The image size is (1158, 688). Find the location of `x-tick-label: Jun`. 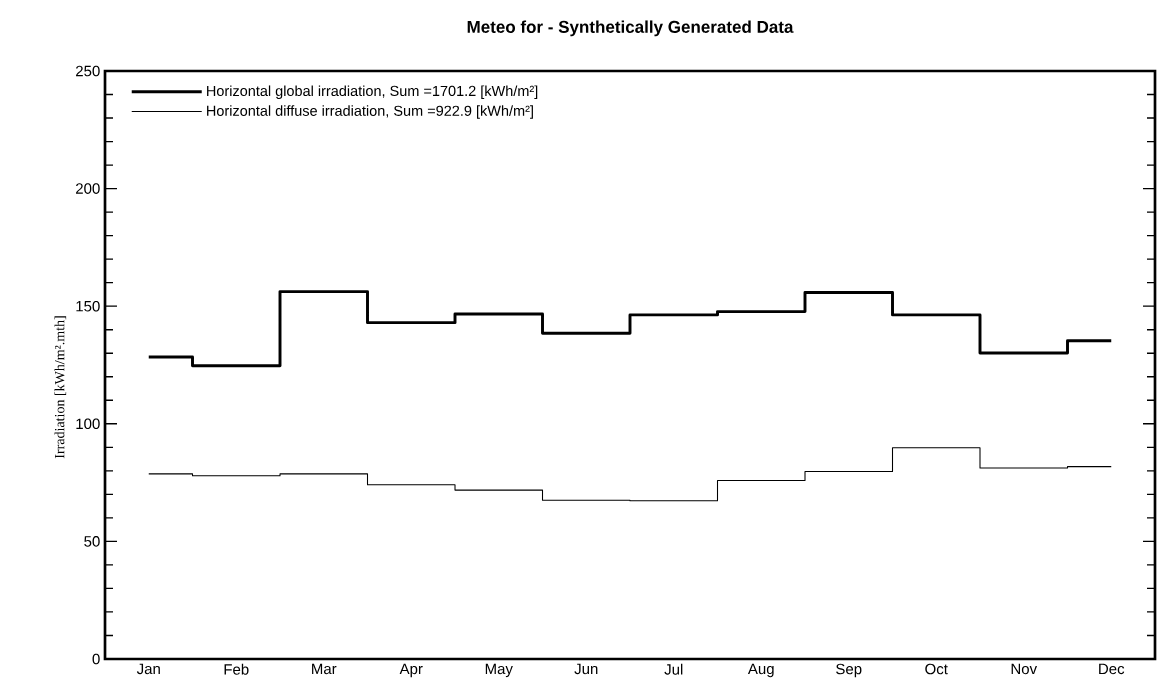

x-tick-label: Jun is located at coordinates (586, 669).